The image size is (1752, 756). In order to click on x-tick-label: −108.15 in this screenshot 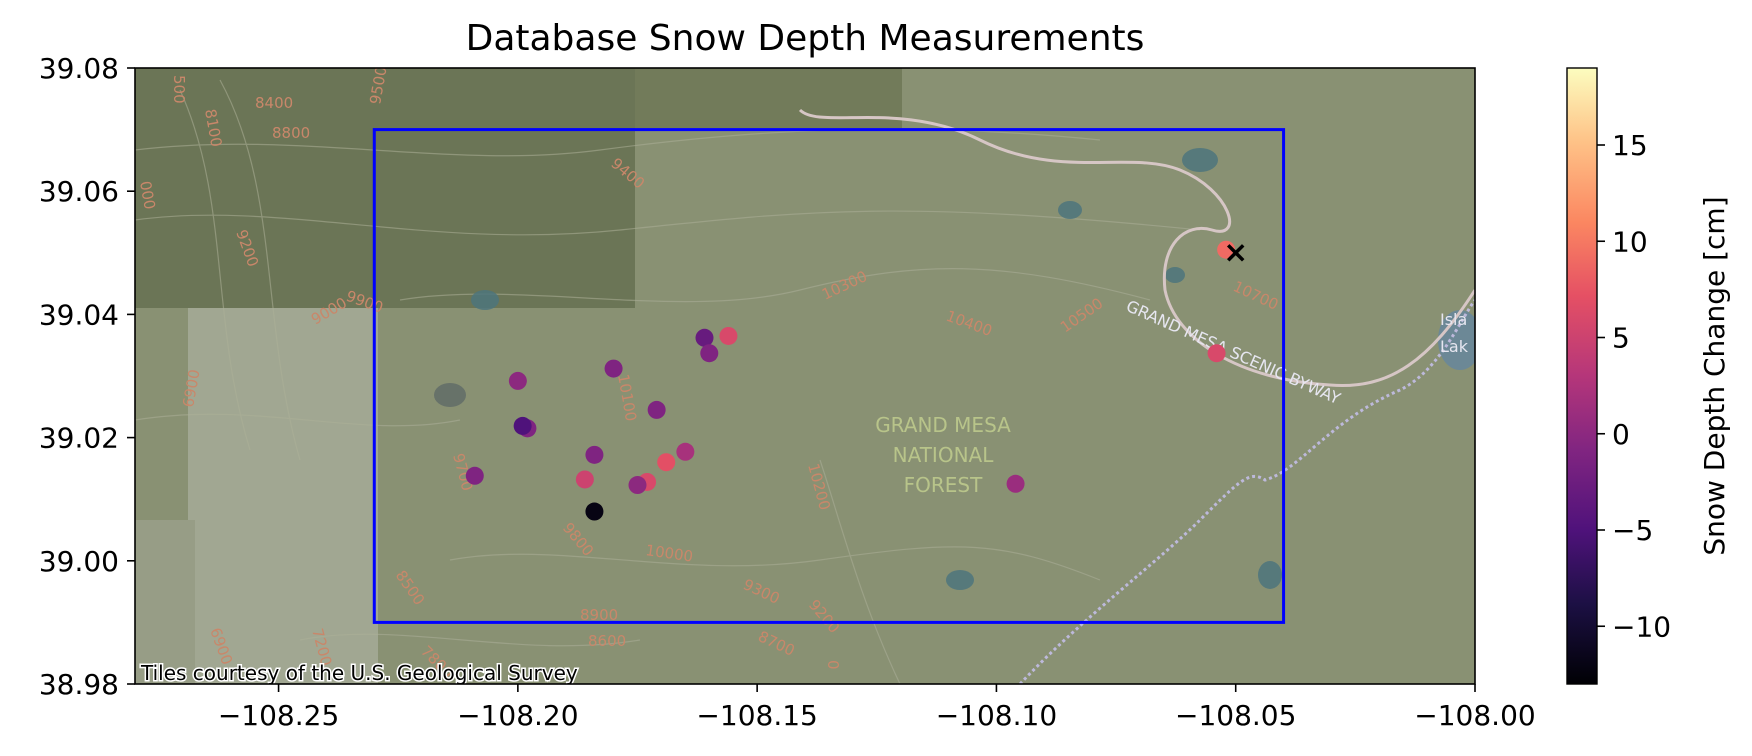, I will do `click(756, 715)`.